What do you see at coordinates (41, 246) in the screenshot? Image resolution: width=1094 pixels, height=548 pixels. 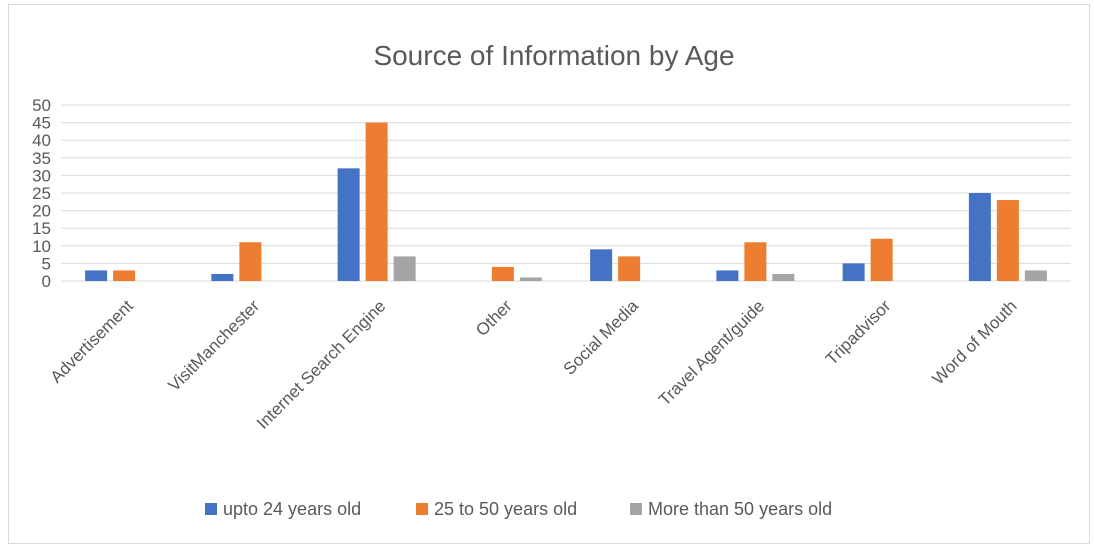 I see `y-tick-label: 10` at bounding box center [41, 246].